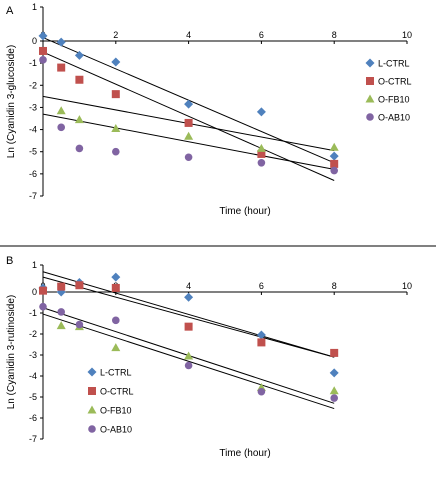  Describe the element at coordinates (11, 352) in the screenshot. I see `y-axis-label: Ln (Cyanidin 3-rutinoside)` at that location.